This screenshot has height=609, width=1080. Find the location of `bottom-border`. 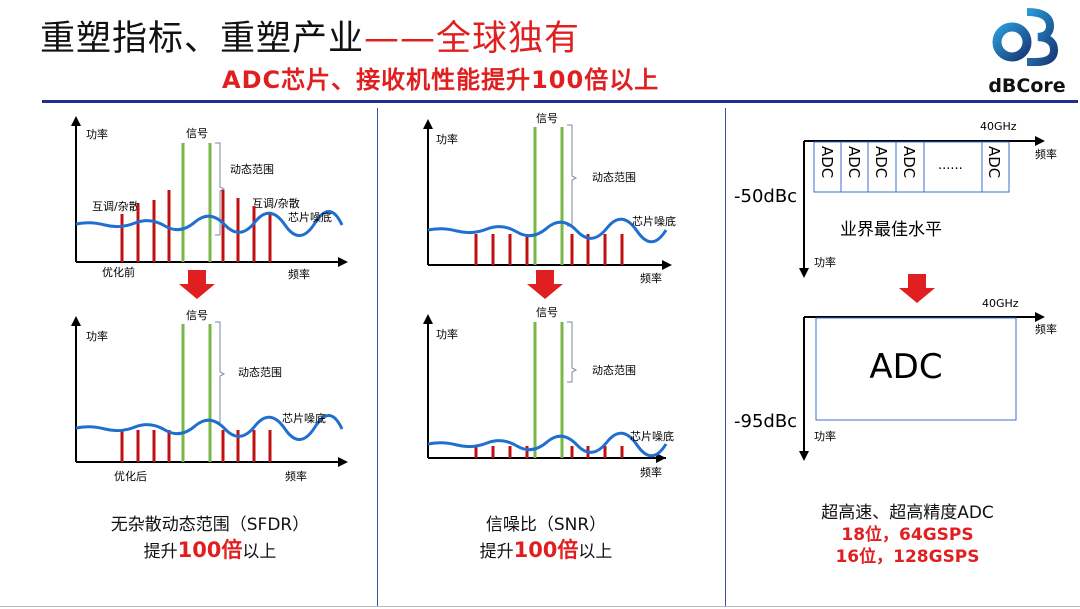

bottom-border is located at coordinates (540, 606).